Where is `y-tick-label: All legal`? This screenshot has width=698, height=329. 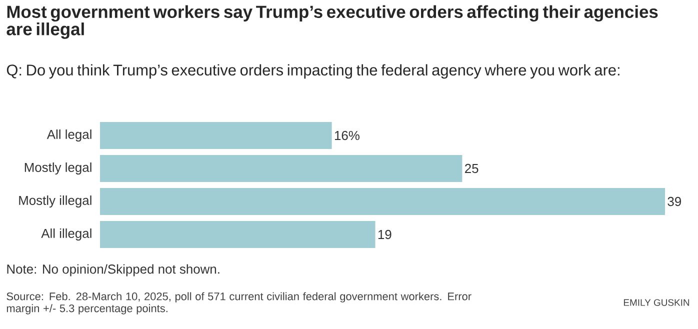 y-tick-label: All legal is located at coordinates (69, 135).